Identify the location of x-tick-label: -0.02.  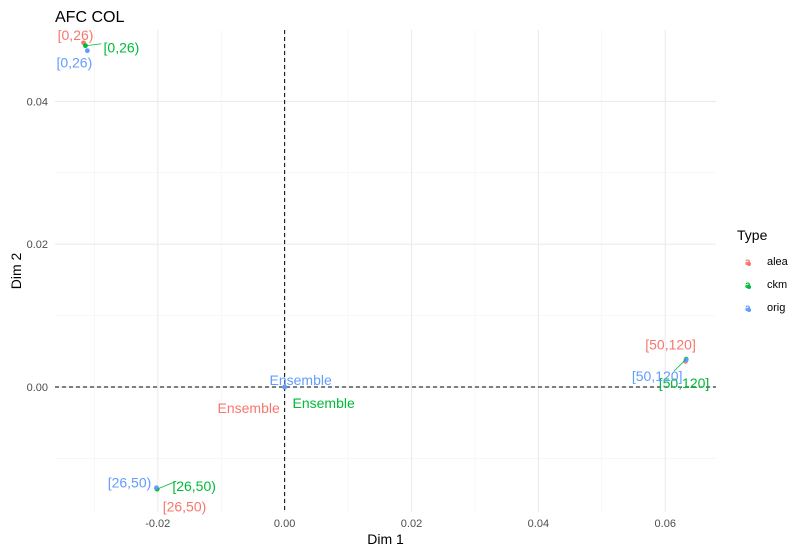
(157, 524).